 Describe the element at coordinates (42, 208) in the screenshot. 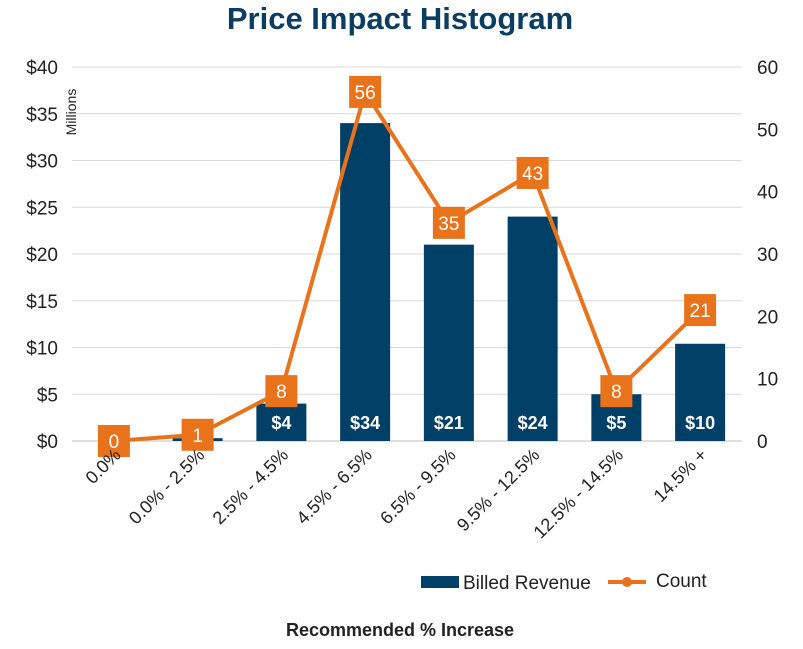

I see `left-y-tick-label: $25` at that location.